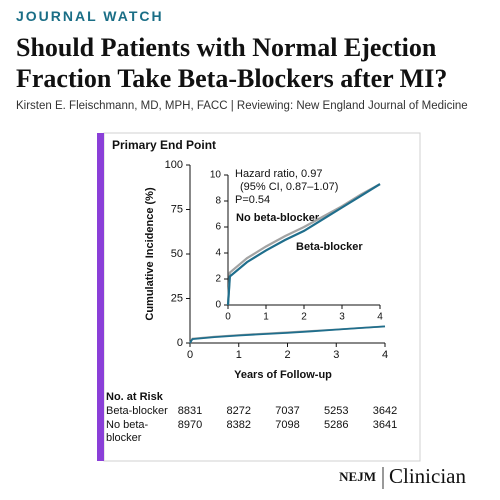  What do you see at coordinates (216, 175) in the screenshot?
I see `y-tick-label: 10` at bounding box center [216, 175].